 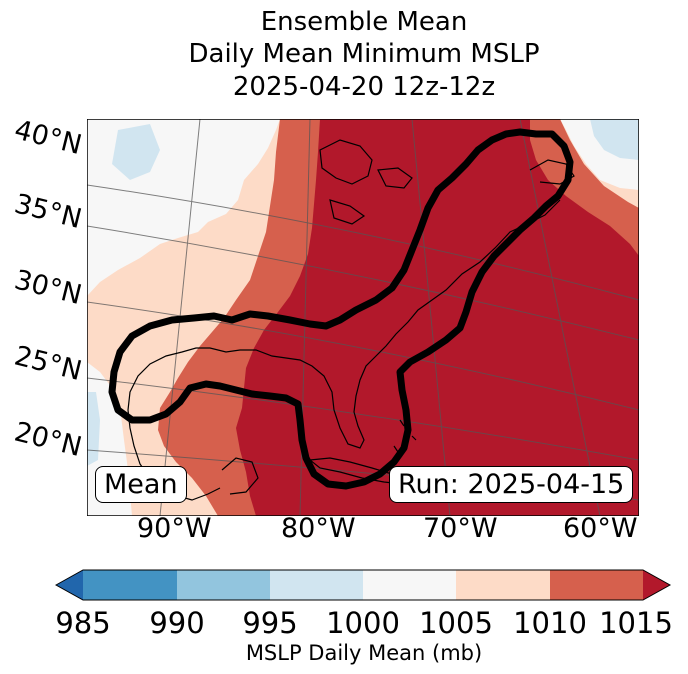 I want to click on colorbar-tick-990: 990, so click(x=177, y=623).